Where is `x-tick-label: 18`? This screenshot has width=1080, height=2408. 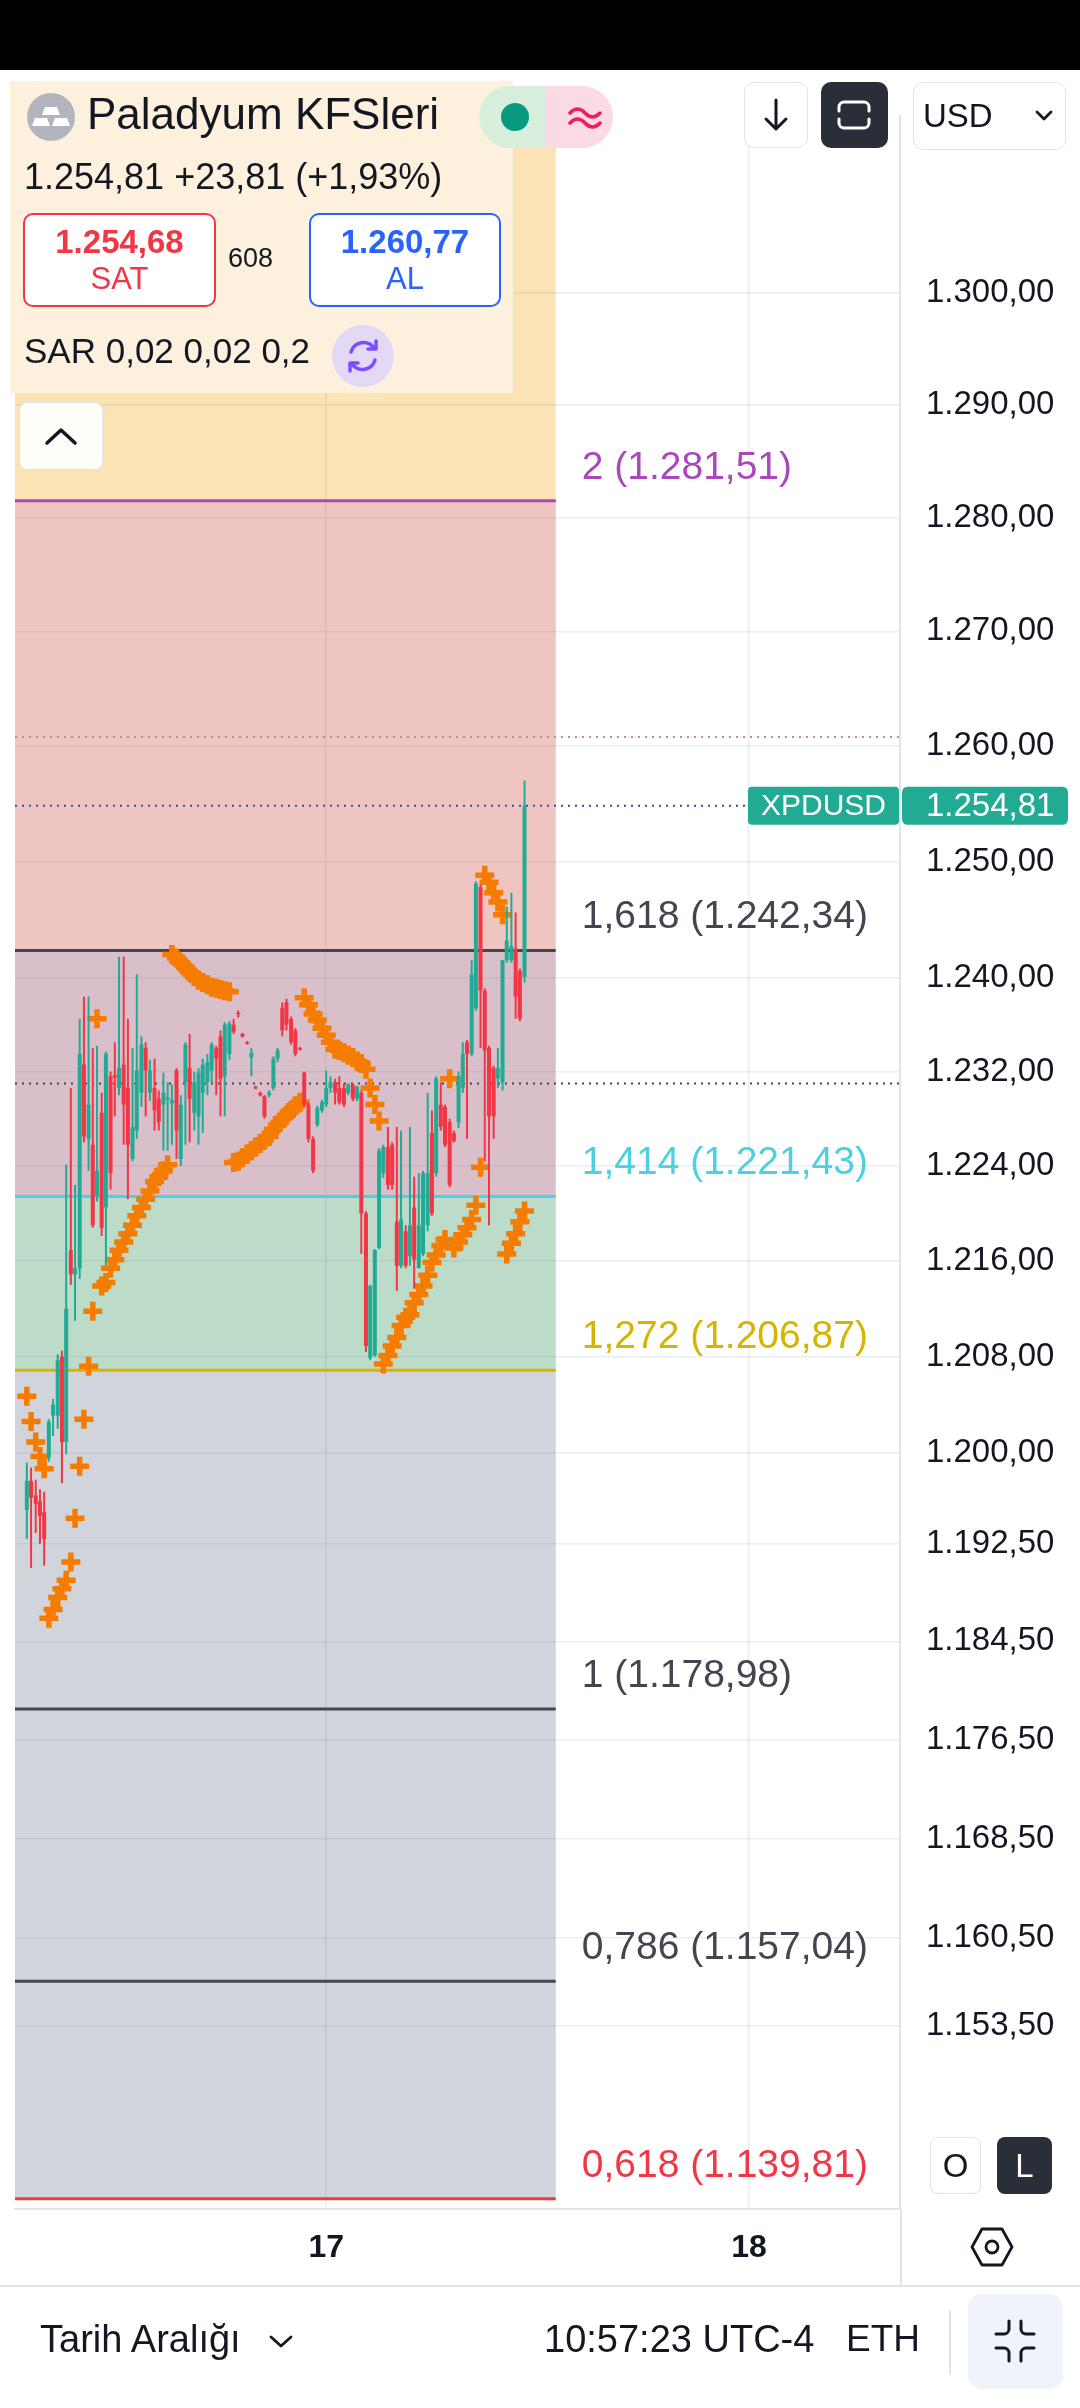 x-tick-label: 18 is located at coordinates (749, 2246).